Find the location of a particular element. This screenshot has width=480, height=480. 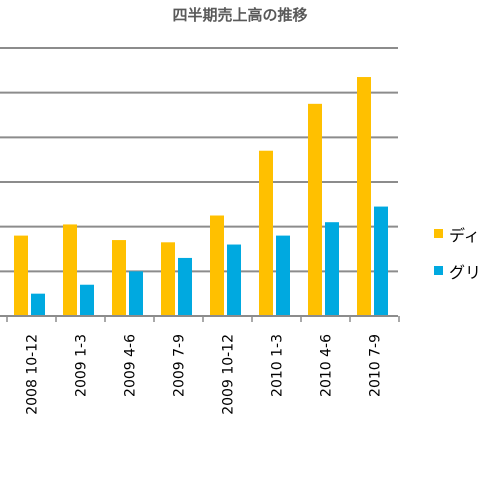

legend-label: グリ is located at coordinates (464, 272).